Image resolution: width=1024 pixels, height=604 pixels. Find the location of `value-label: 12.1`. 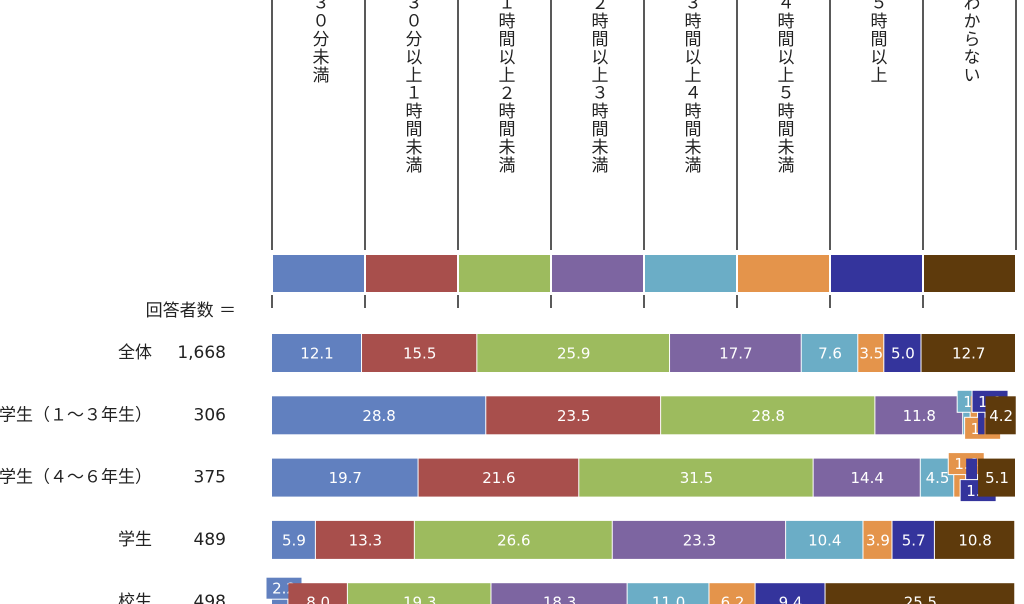

value-label: 12.1 is located at coordinates (316, 354).